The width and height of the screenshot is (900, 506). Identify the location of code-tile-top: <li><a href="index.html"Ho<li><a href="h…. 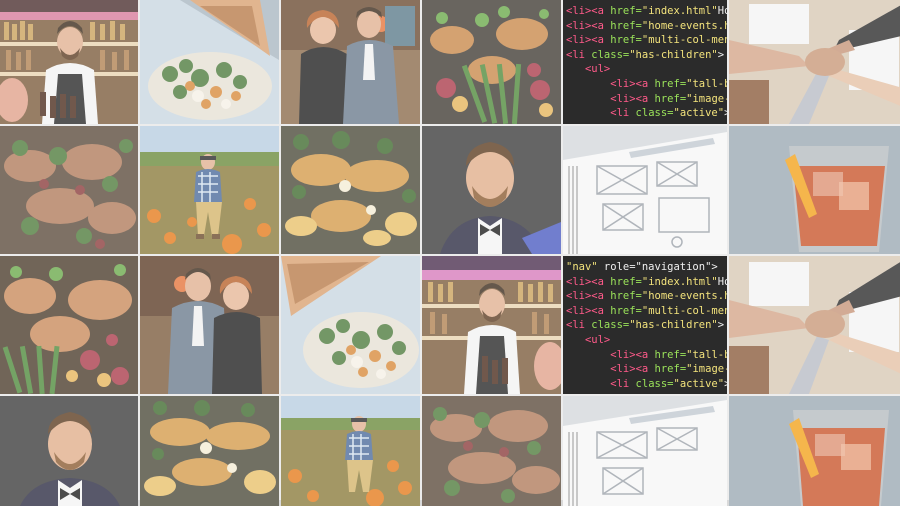
(645, 62).